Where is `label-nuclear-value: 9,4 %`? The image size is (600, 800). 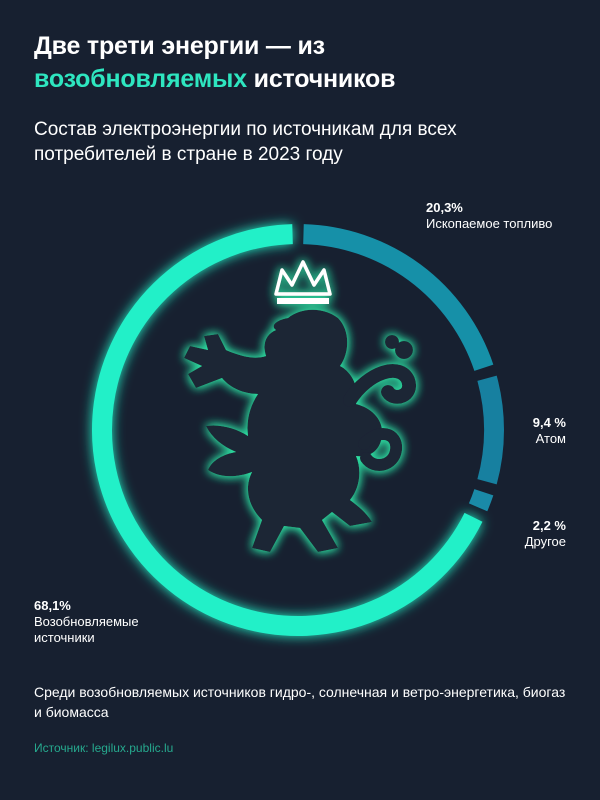 label-nuclear-value: 9,4 % is located at coordinates (549, 422).